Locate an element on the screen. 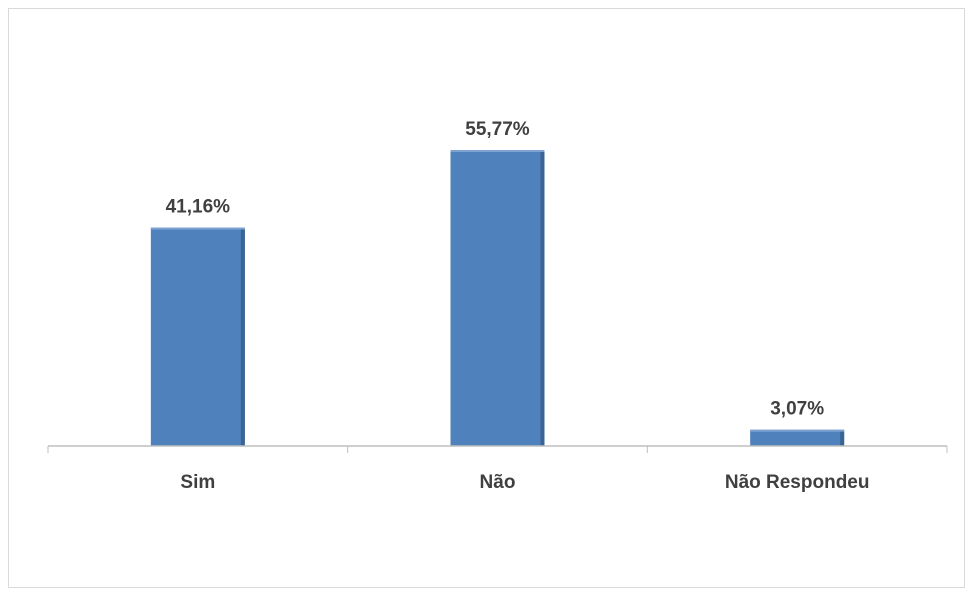 This screenshot has width=974, height=592. category-label: Não Respondeu is located at coordinates (797, 482).